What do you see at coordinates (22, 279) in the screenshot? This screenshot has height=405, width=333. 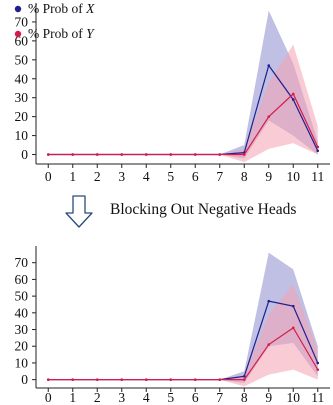 I see `y-tick-label: 60` at bounding box center [22, 279].